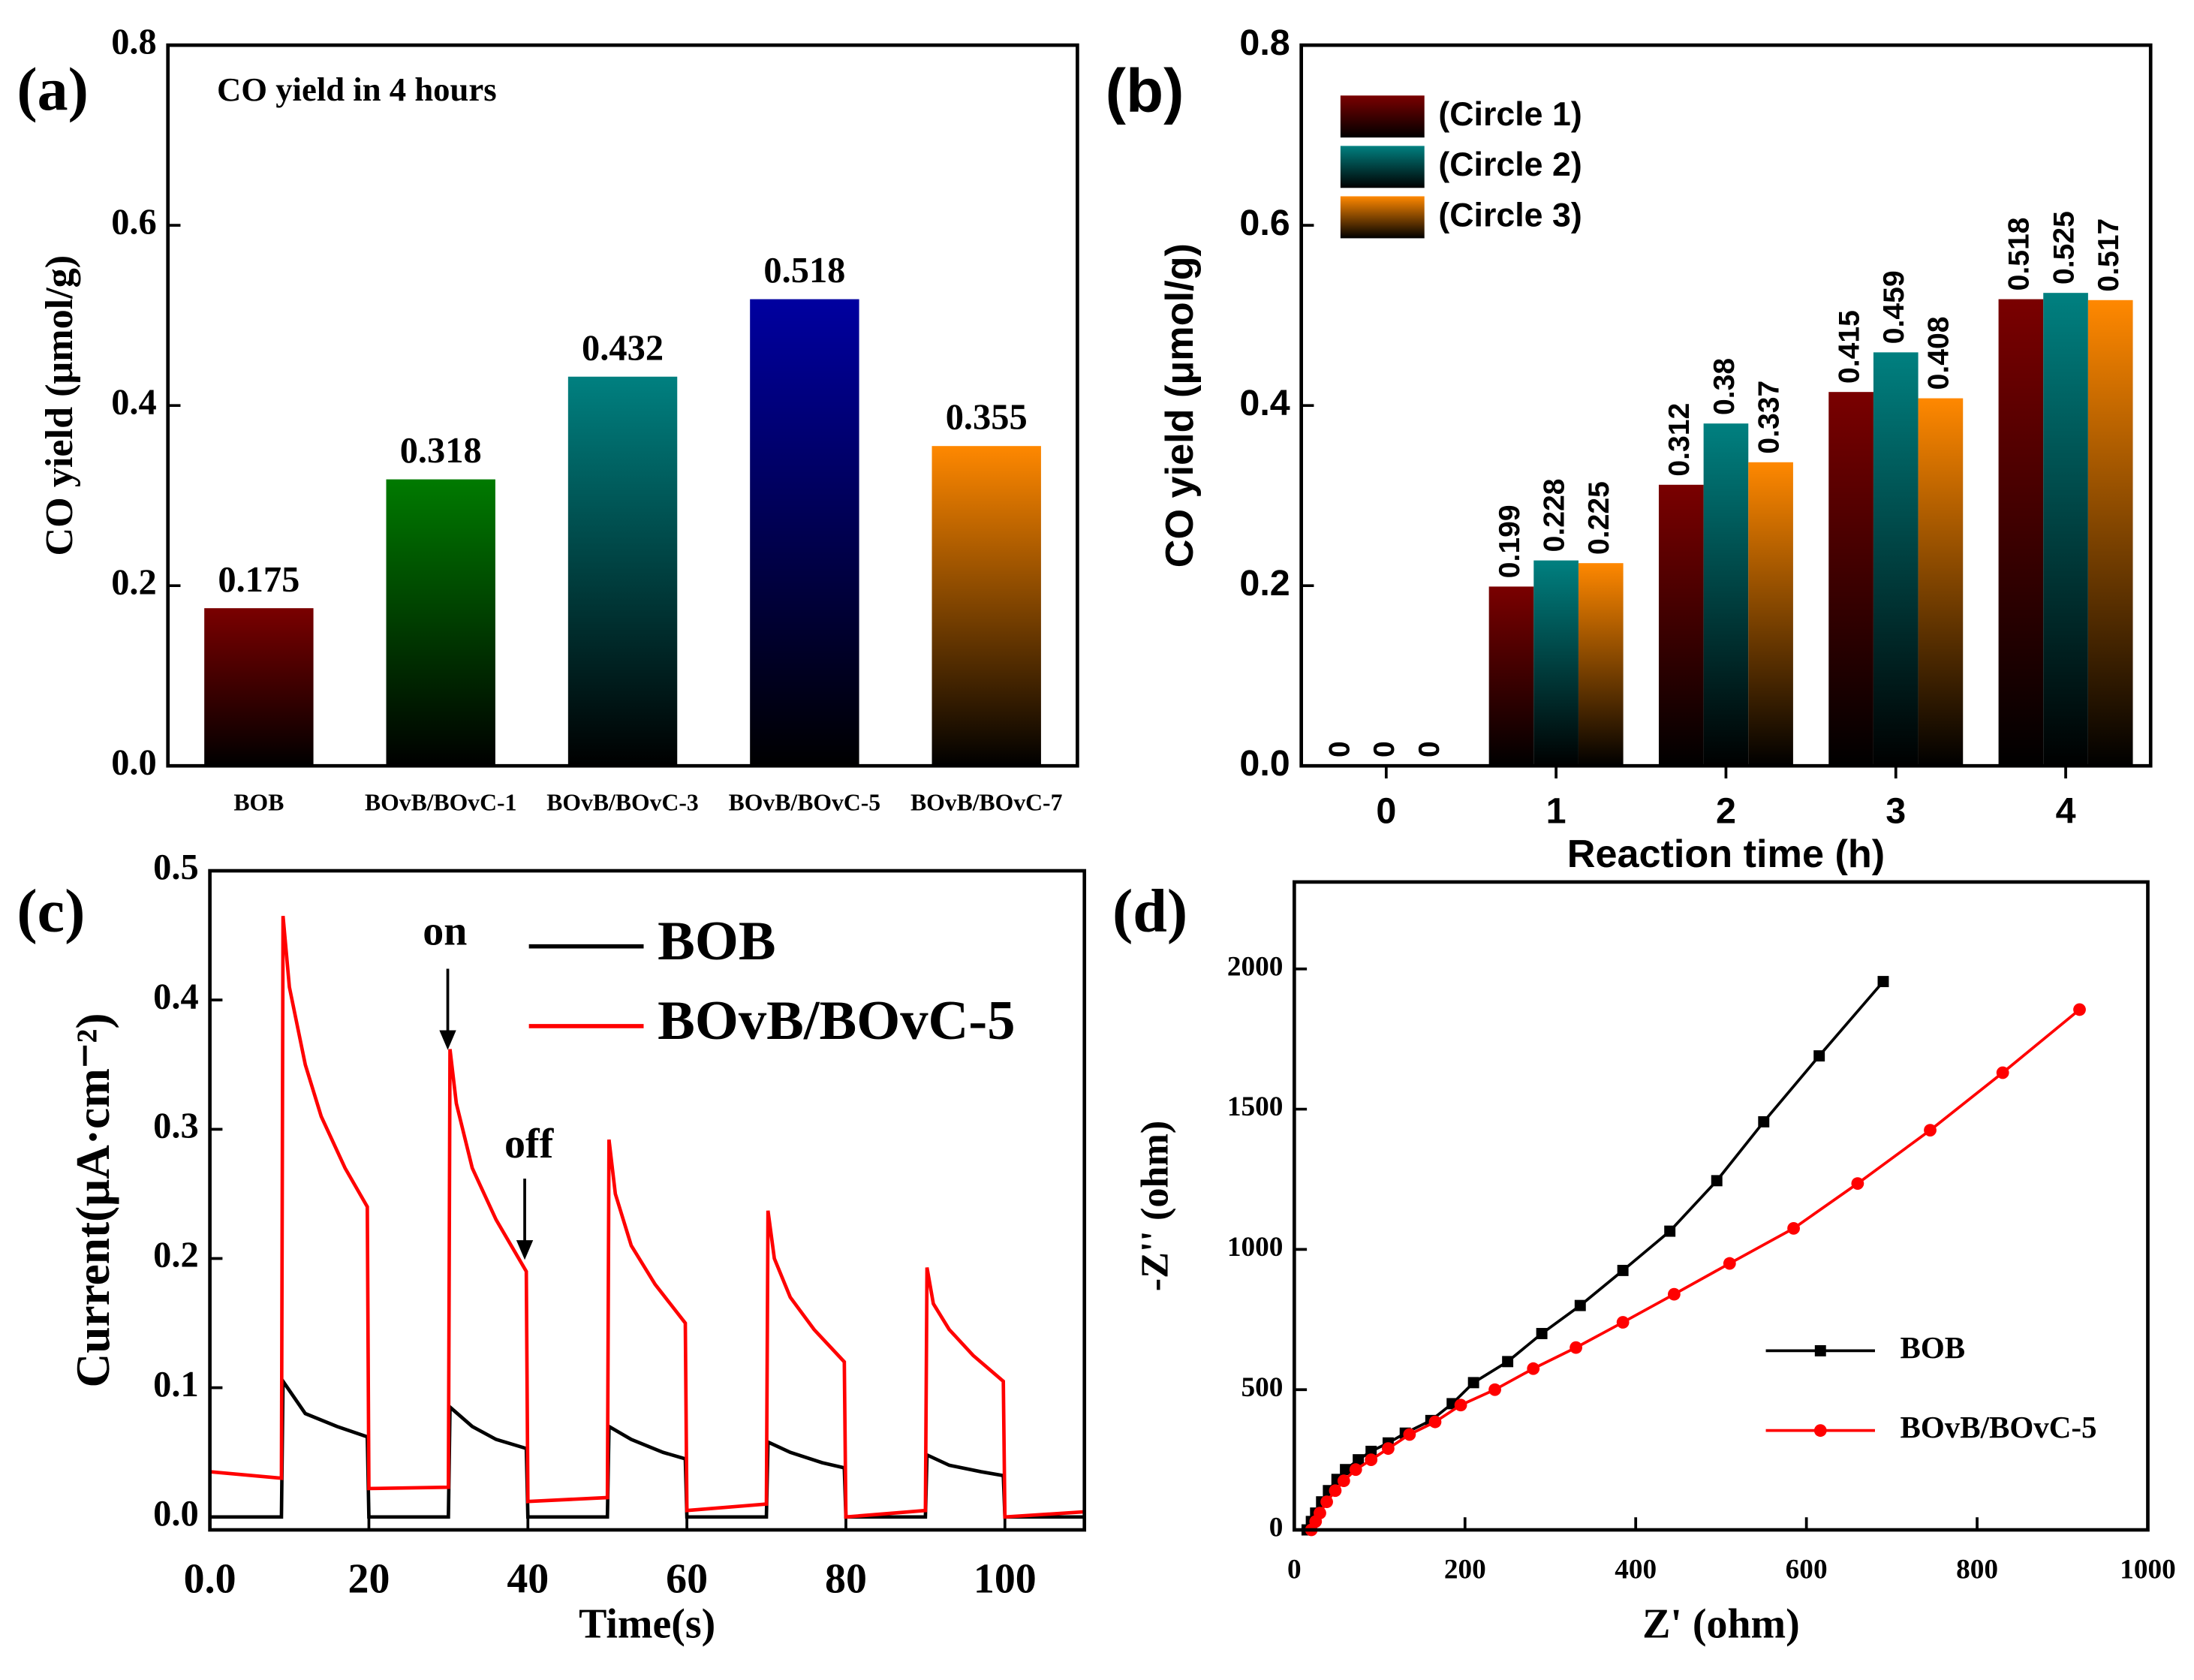 Image resolution: width=2194 pixels, height=1680 pixels. I want to click on y-tick-label: 0.1, so click(176, 1385).